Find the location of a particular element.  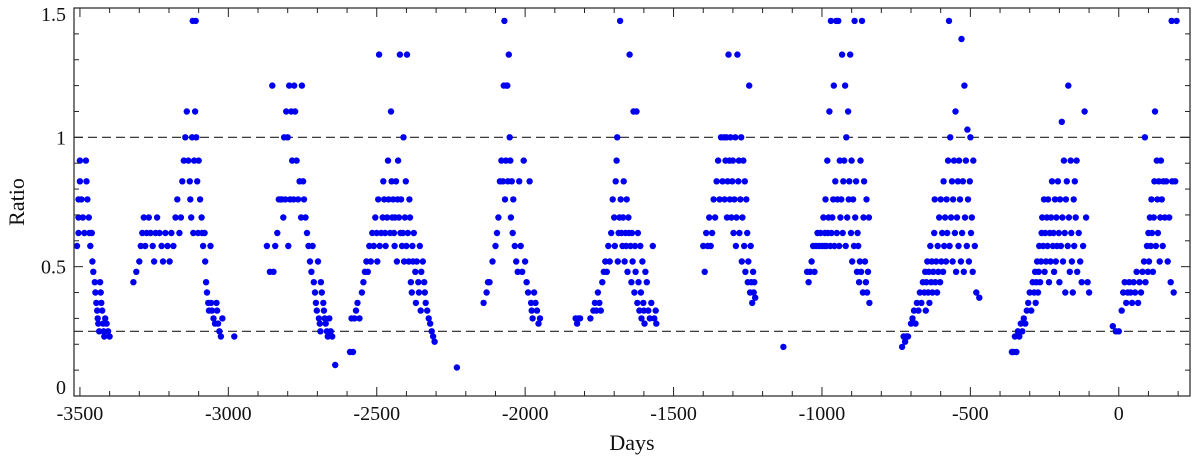

y-tick-label: 0.5 is located at coordinates (53, 268).